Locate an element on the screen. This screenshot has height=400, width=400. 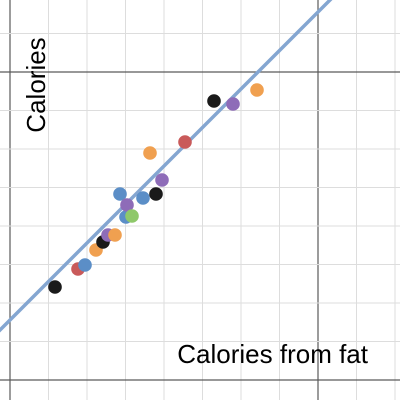
x-axis-label: Calories from fat is located at coordinates (272, 354).